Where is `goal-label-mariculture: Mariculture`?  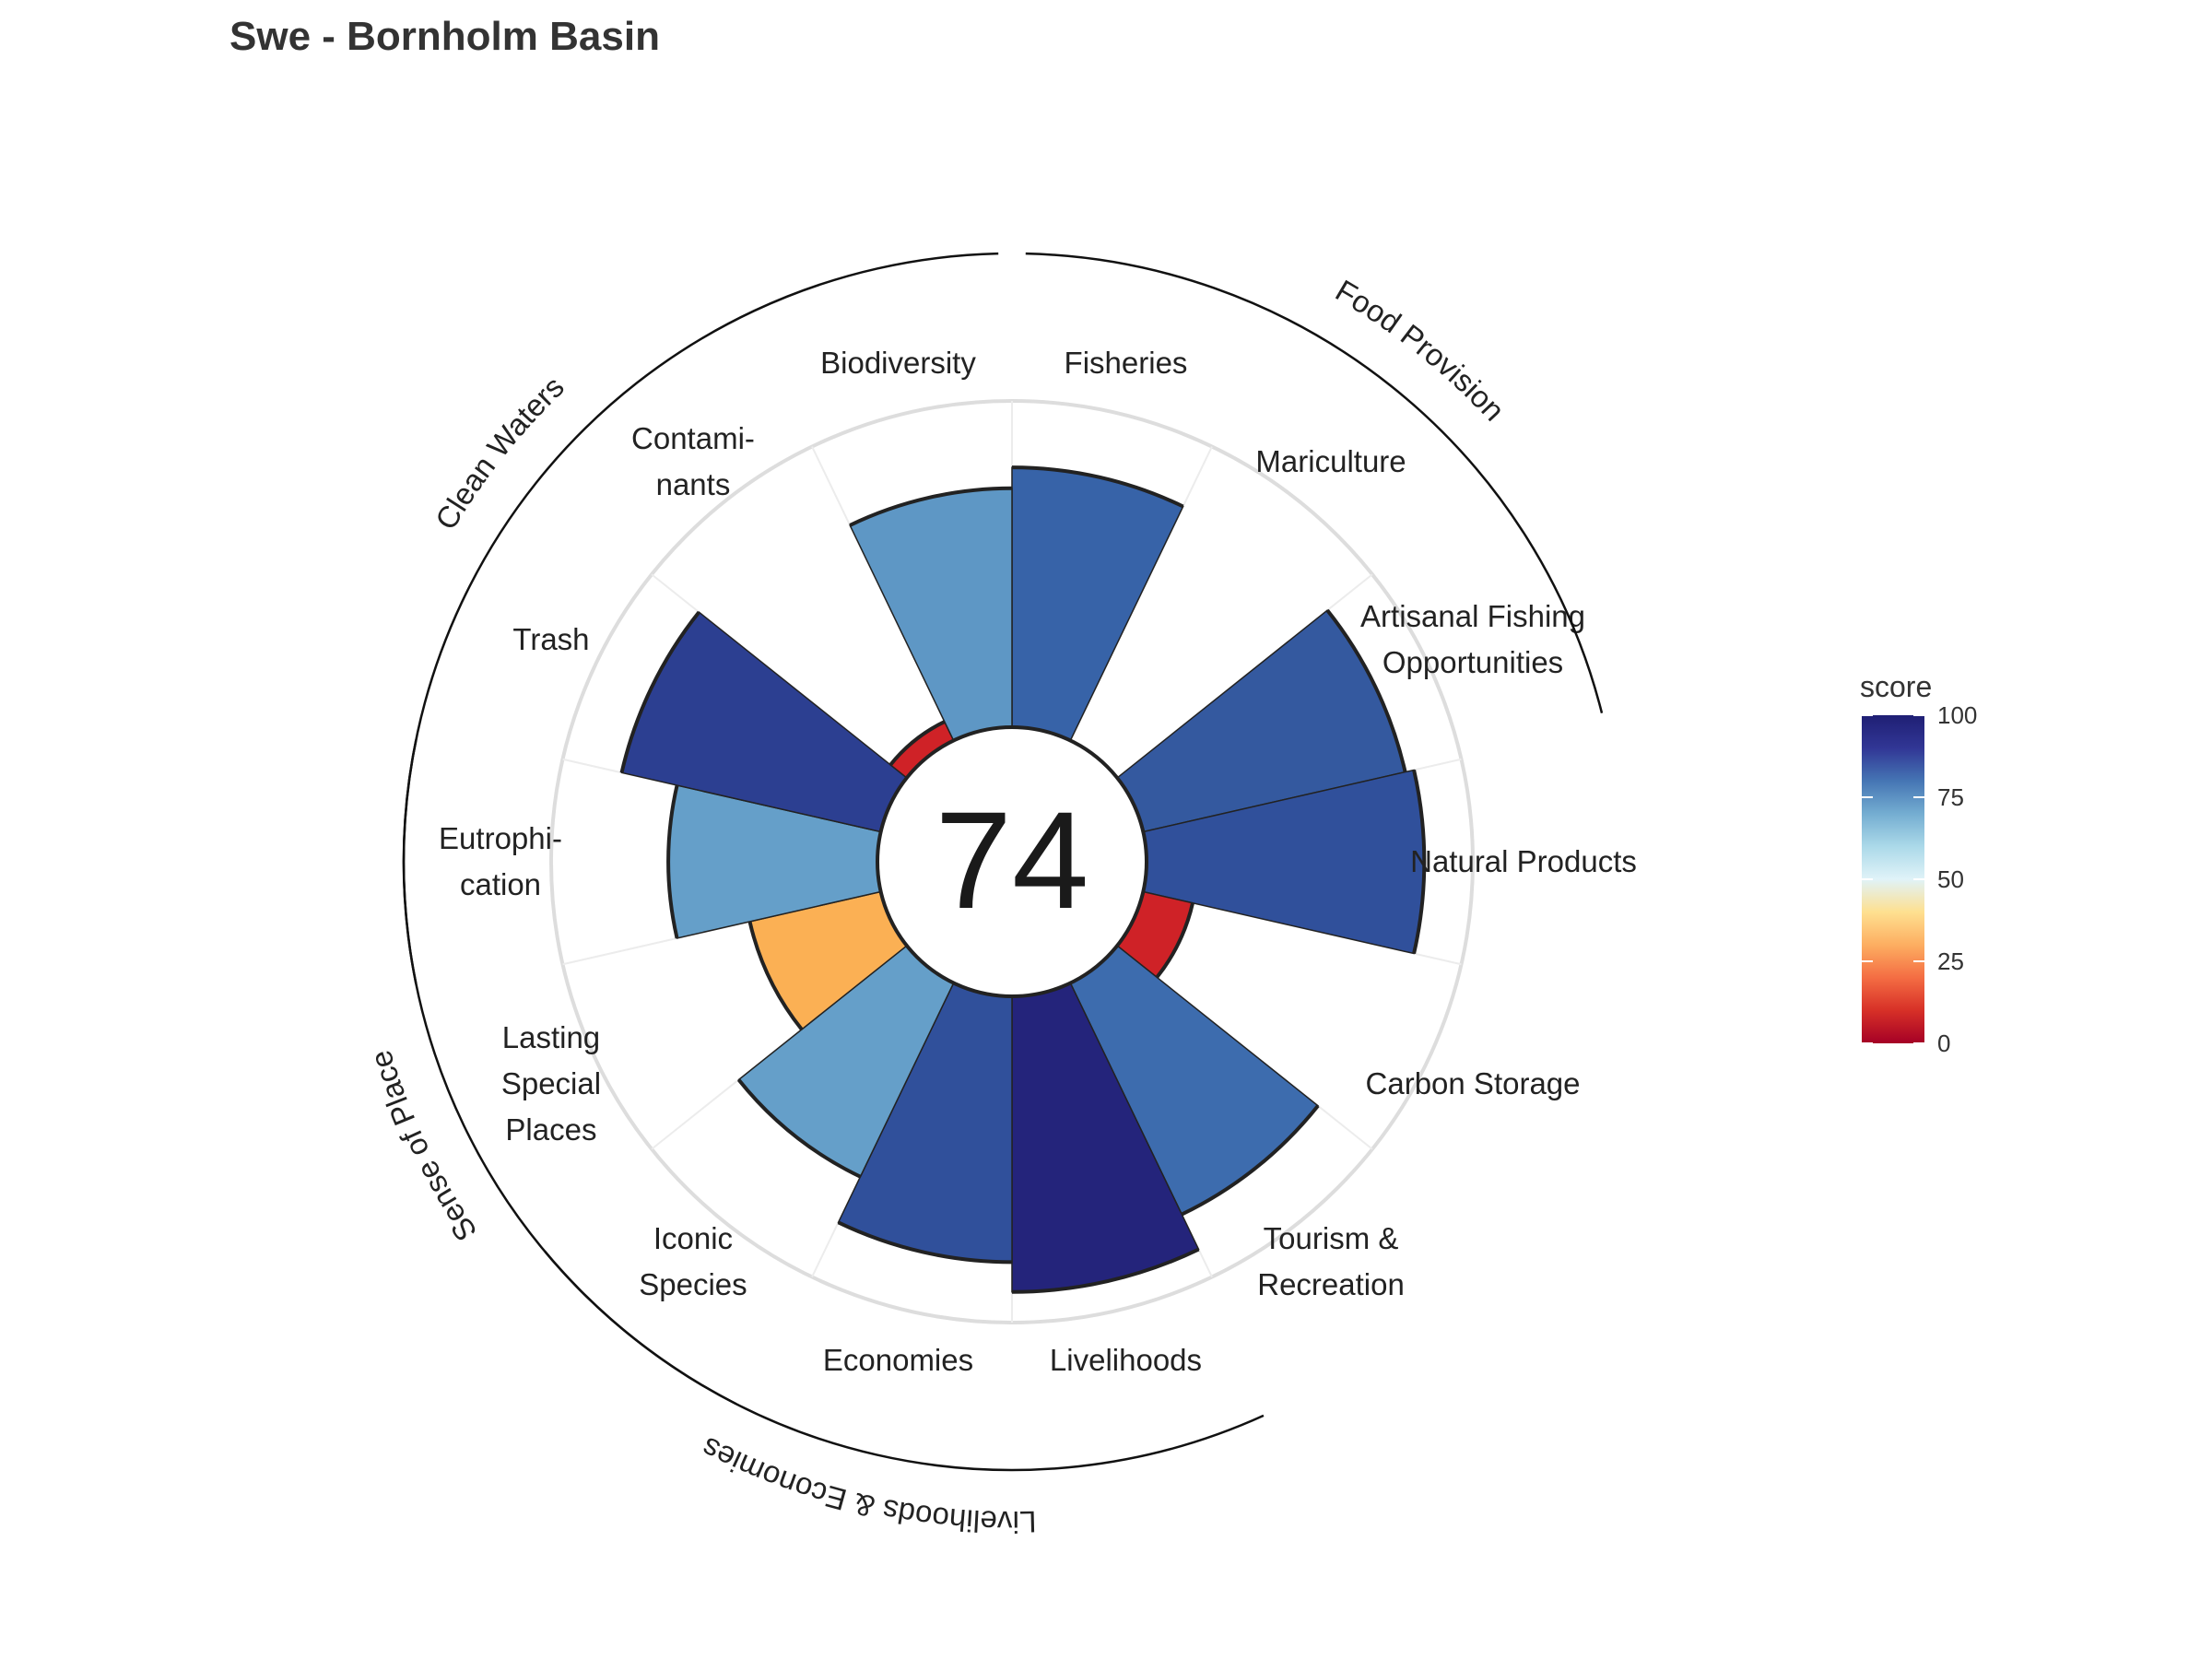
goal-label-mariculture: Mariculture is located at coordinates (1330, 461).